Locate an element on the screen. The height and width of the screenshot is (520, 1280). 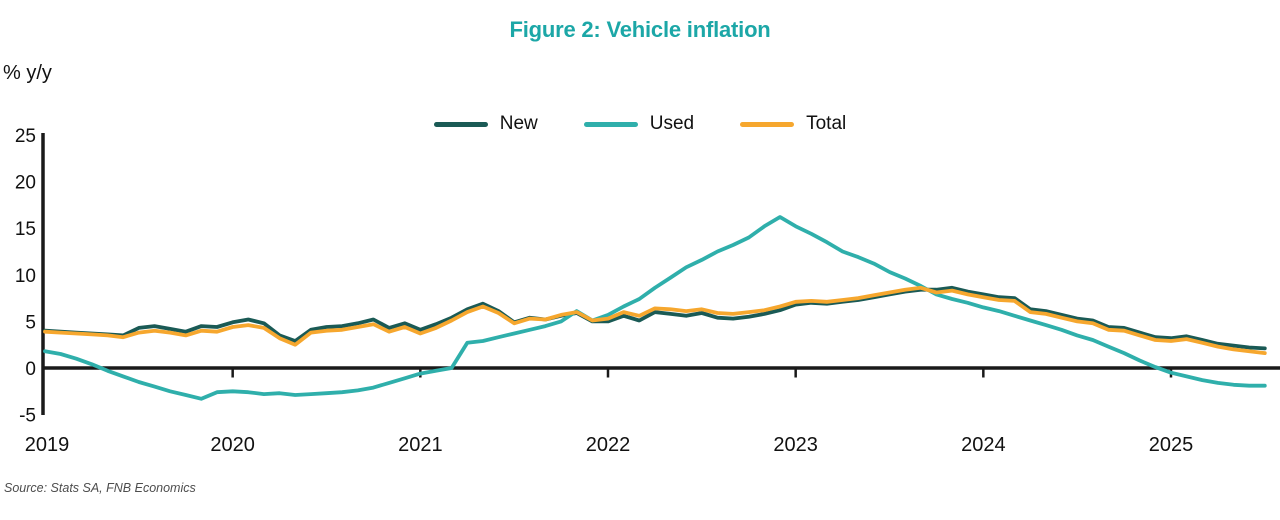
x-axis-tick-label: 2020 is located at coordinates (232, 445).